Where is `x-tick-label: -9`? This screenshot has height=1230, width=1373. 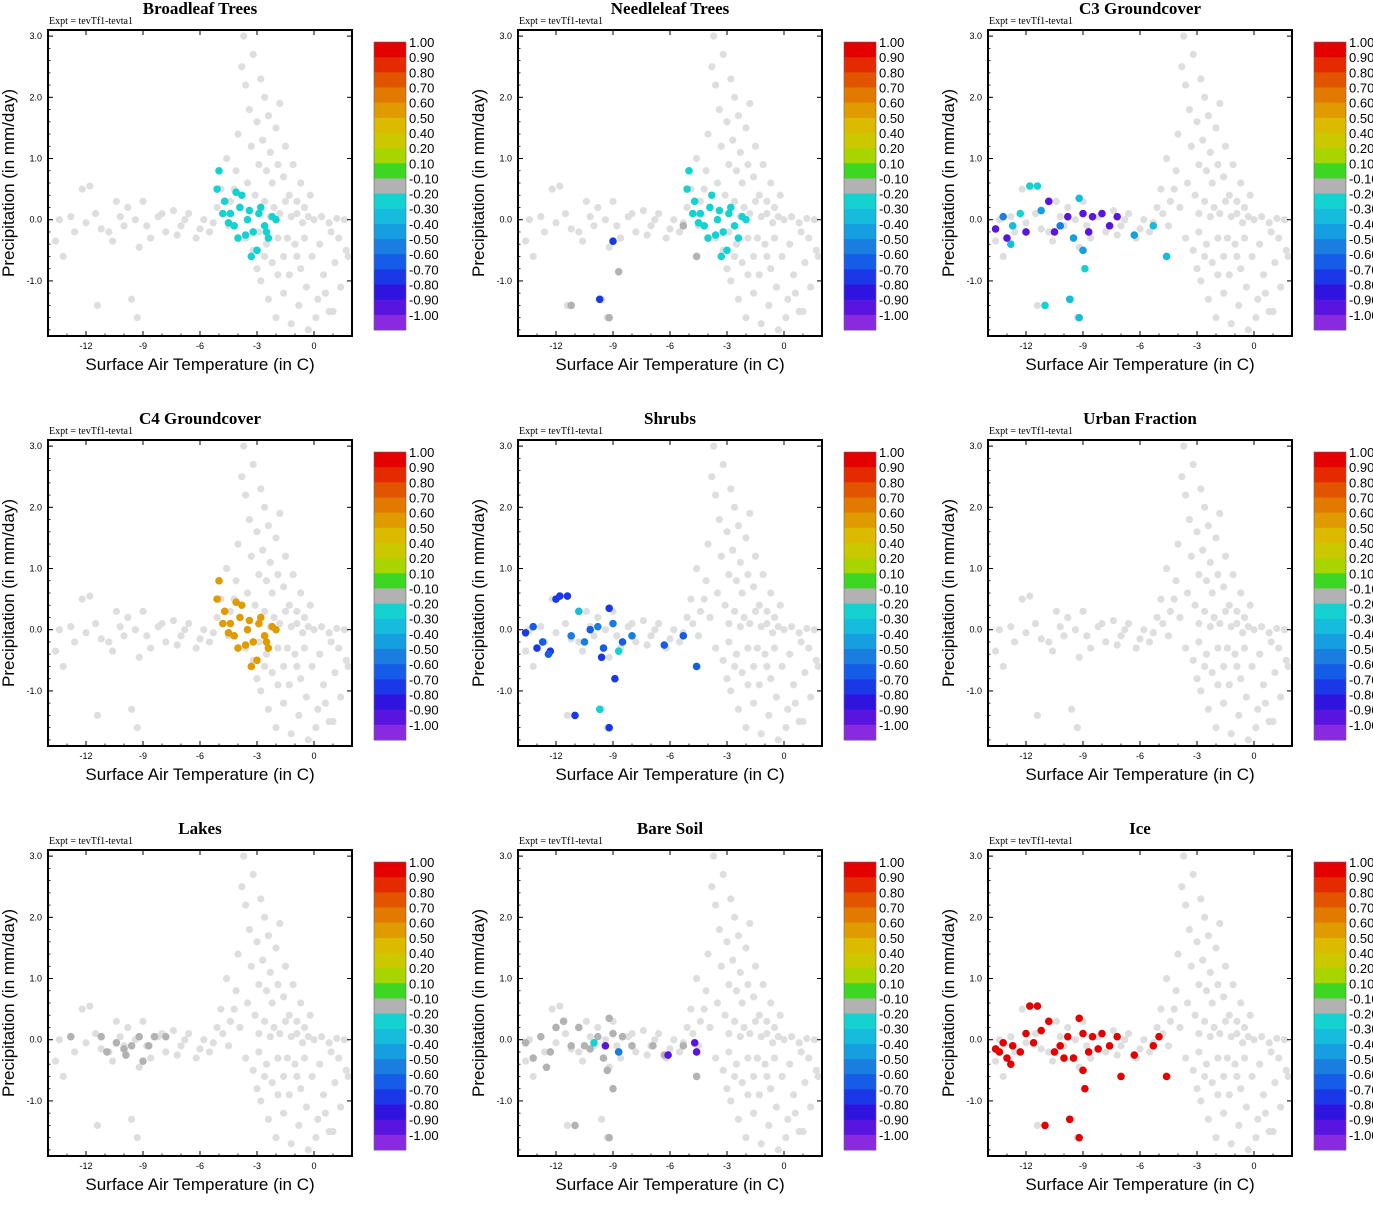 x-tick-label: -9 is located at coordinates (143, 1166).